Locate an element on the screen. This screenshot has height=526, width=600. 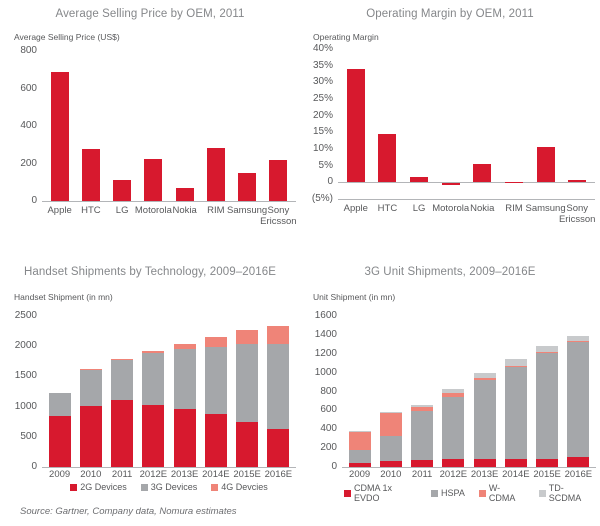
legend-item: 2G Devices is located at coordinates (98, 487).